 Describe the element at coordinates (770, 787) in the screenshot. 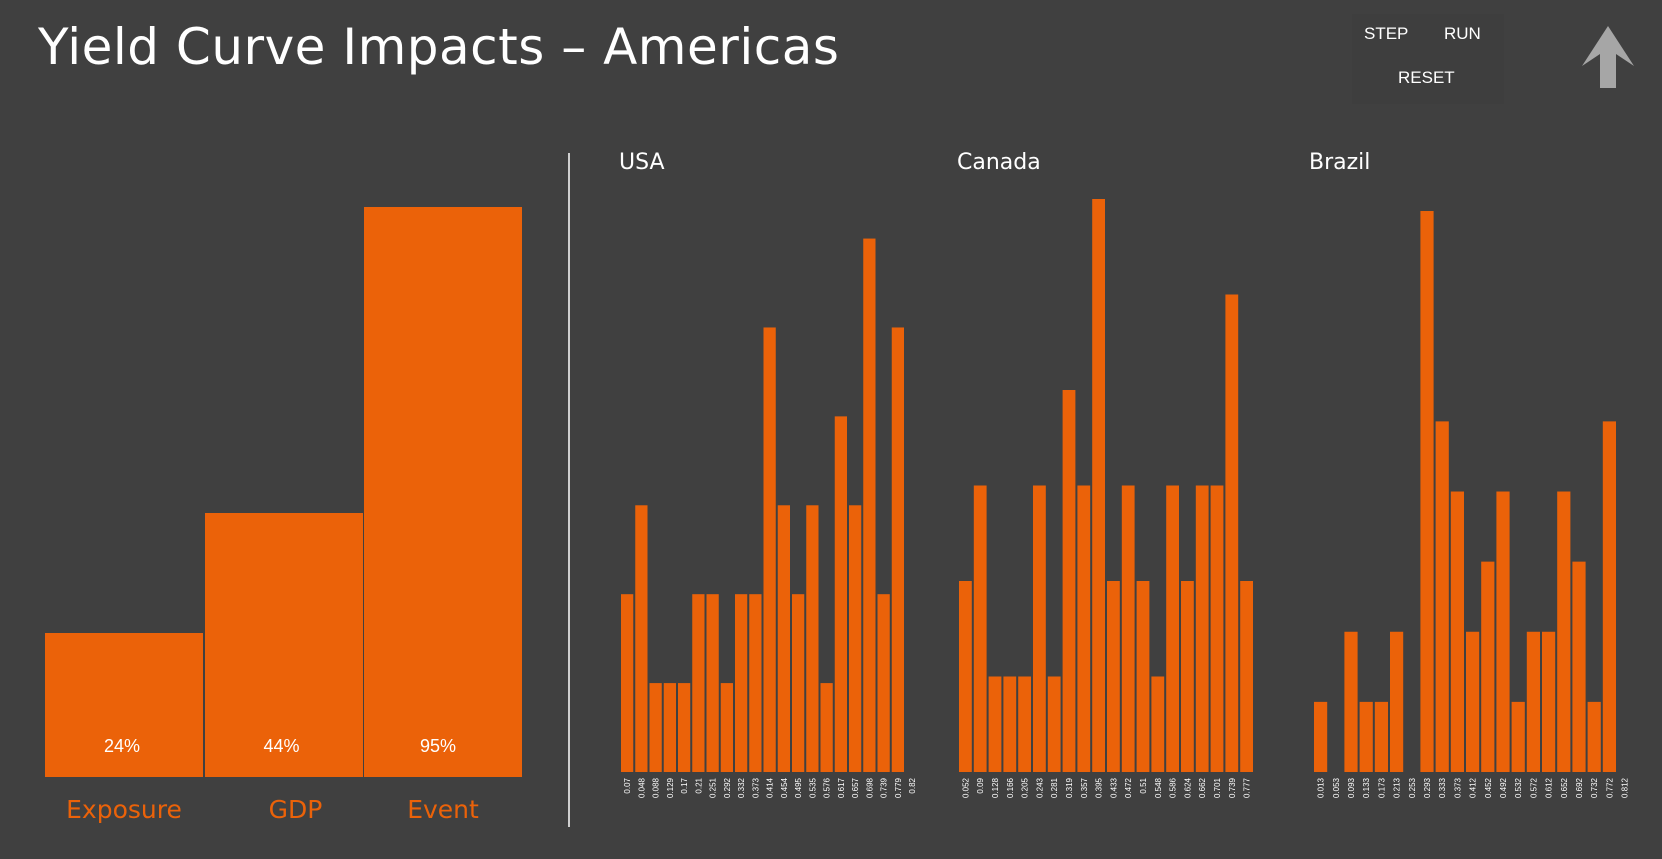

I see `histogram-tick-label: 0.414` at that location.